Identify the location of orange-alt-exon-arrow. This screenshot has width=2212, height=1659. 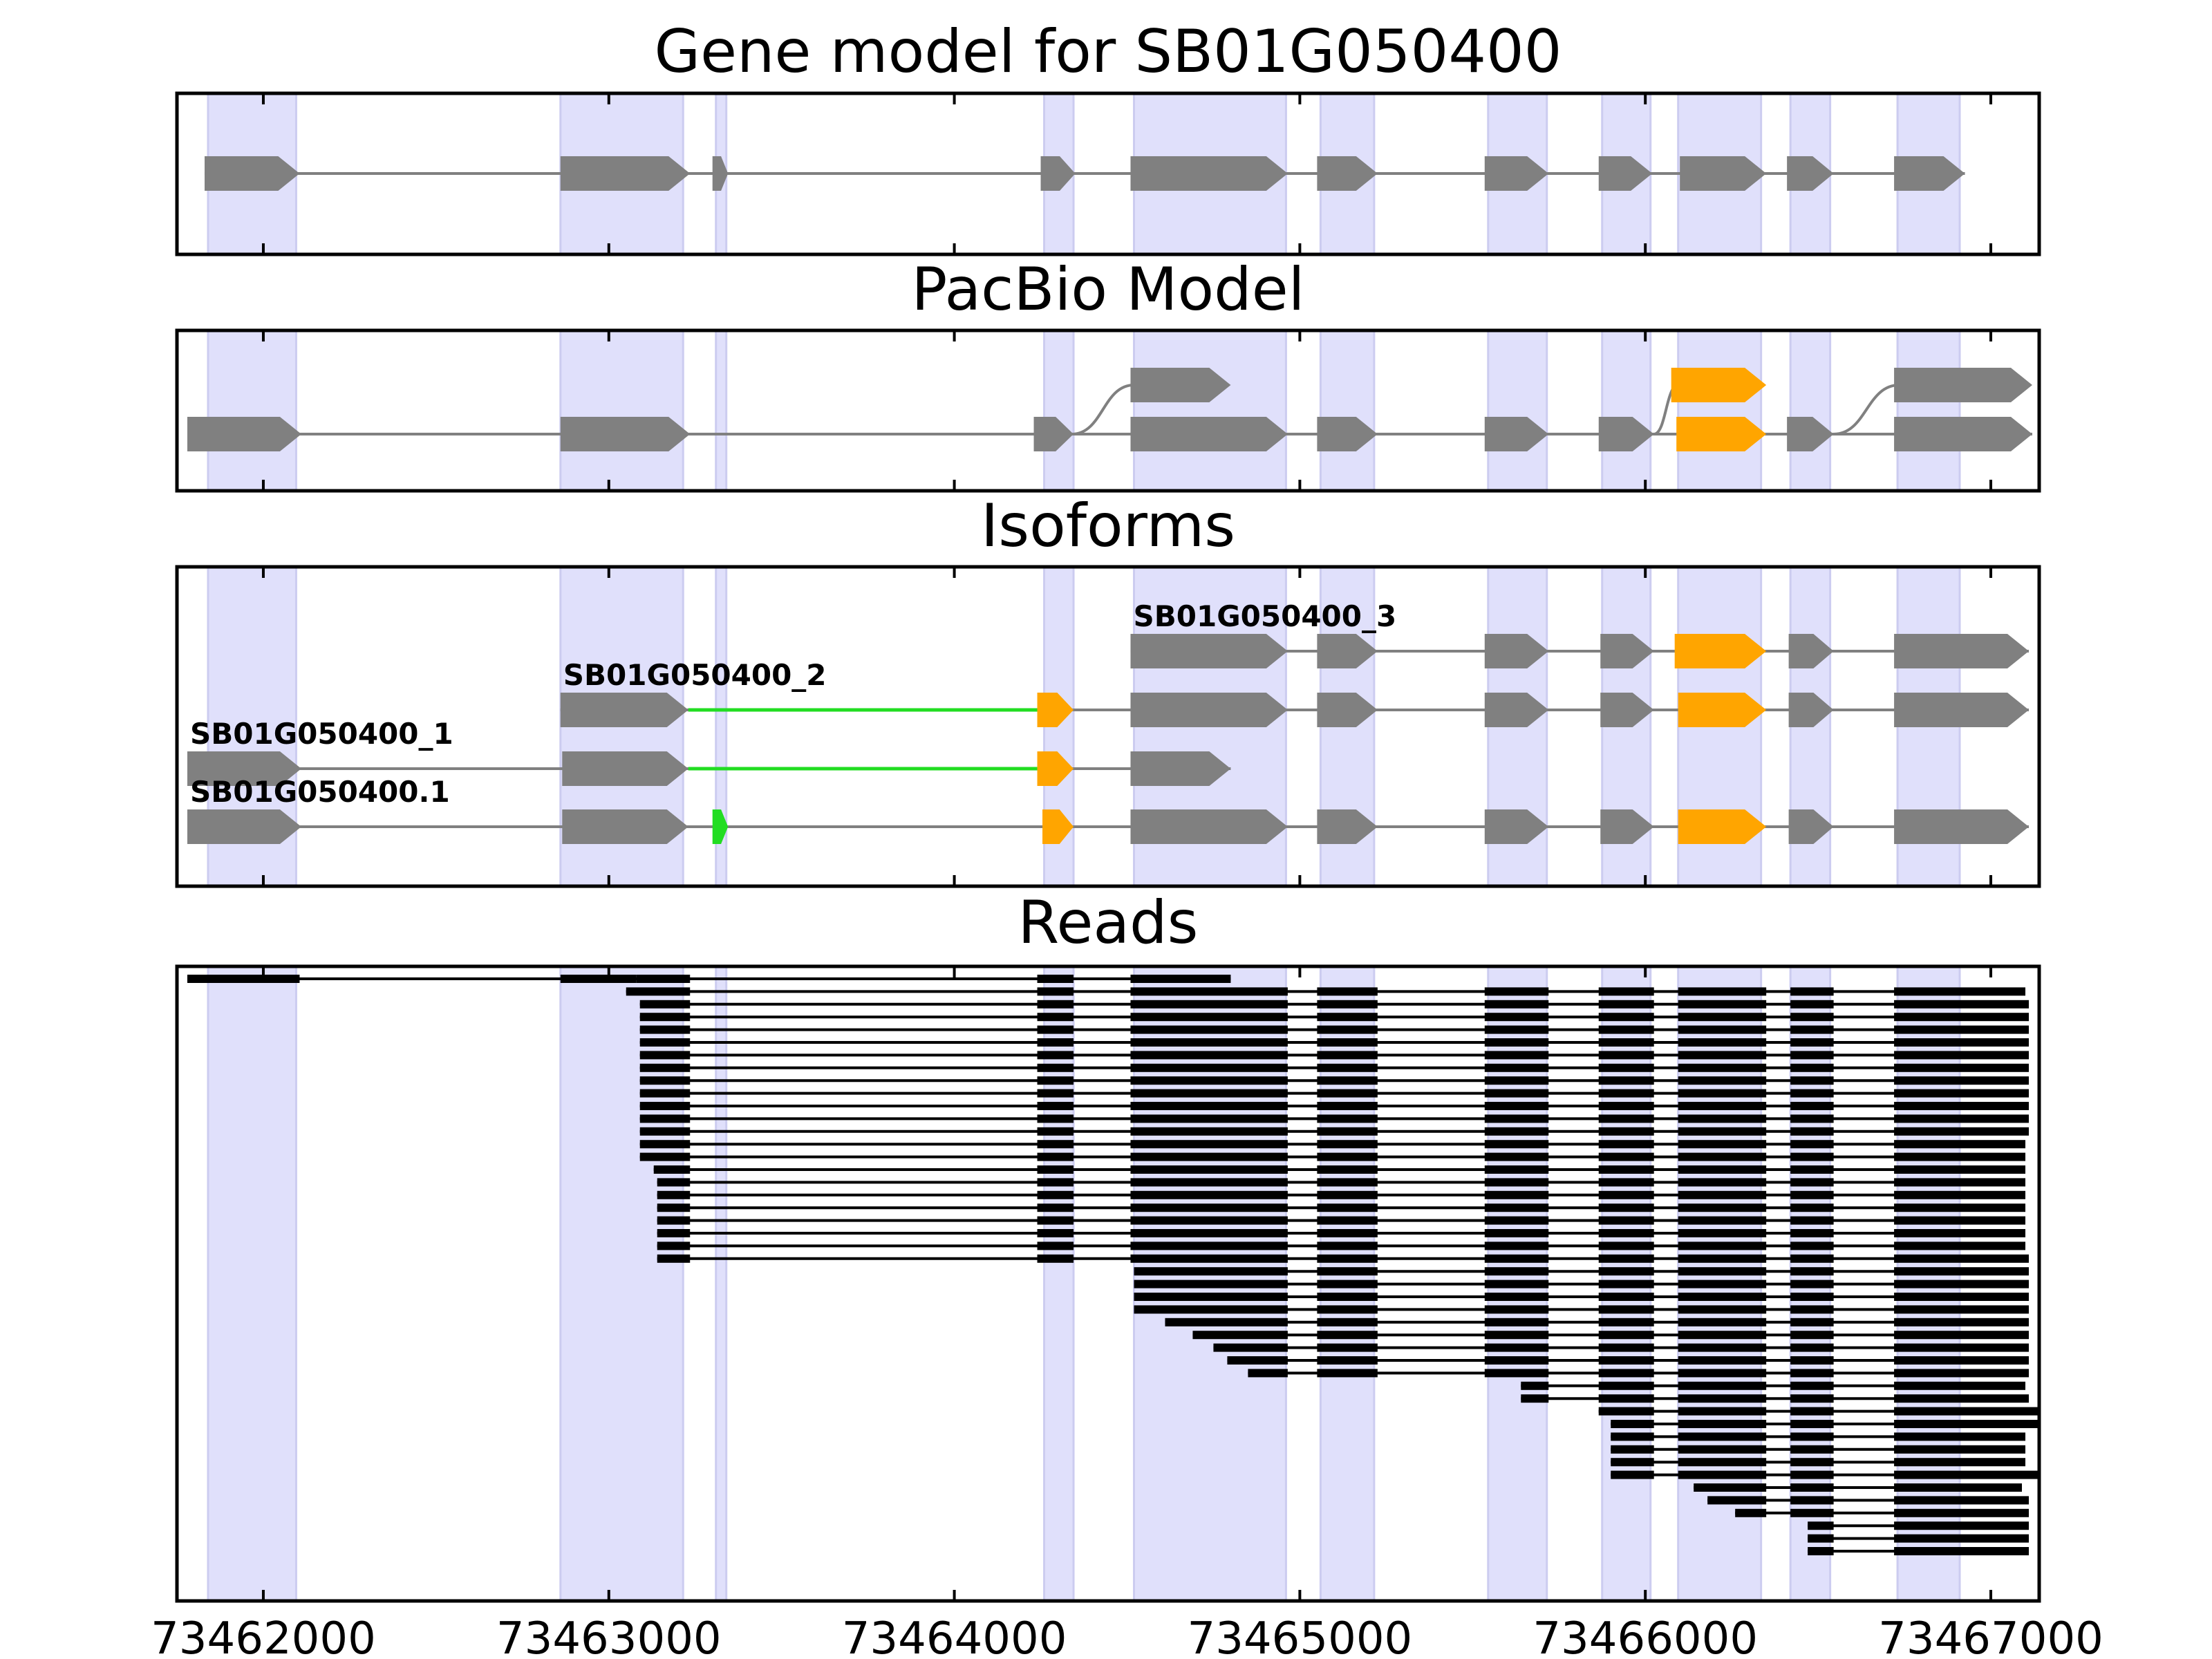
(1719, 385).